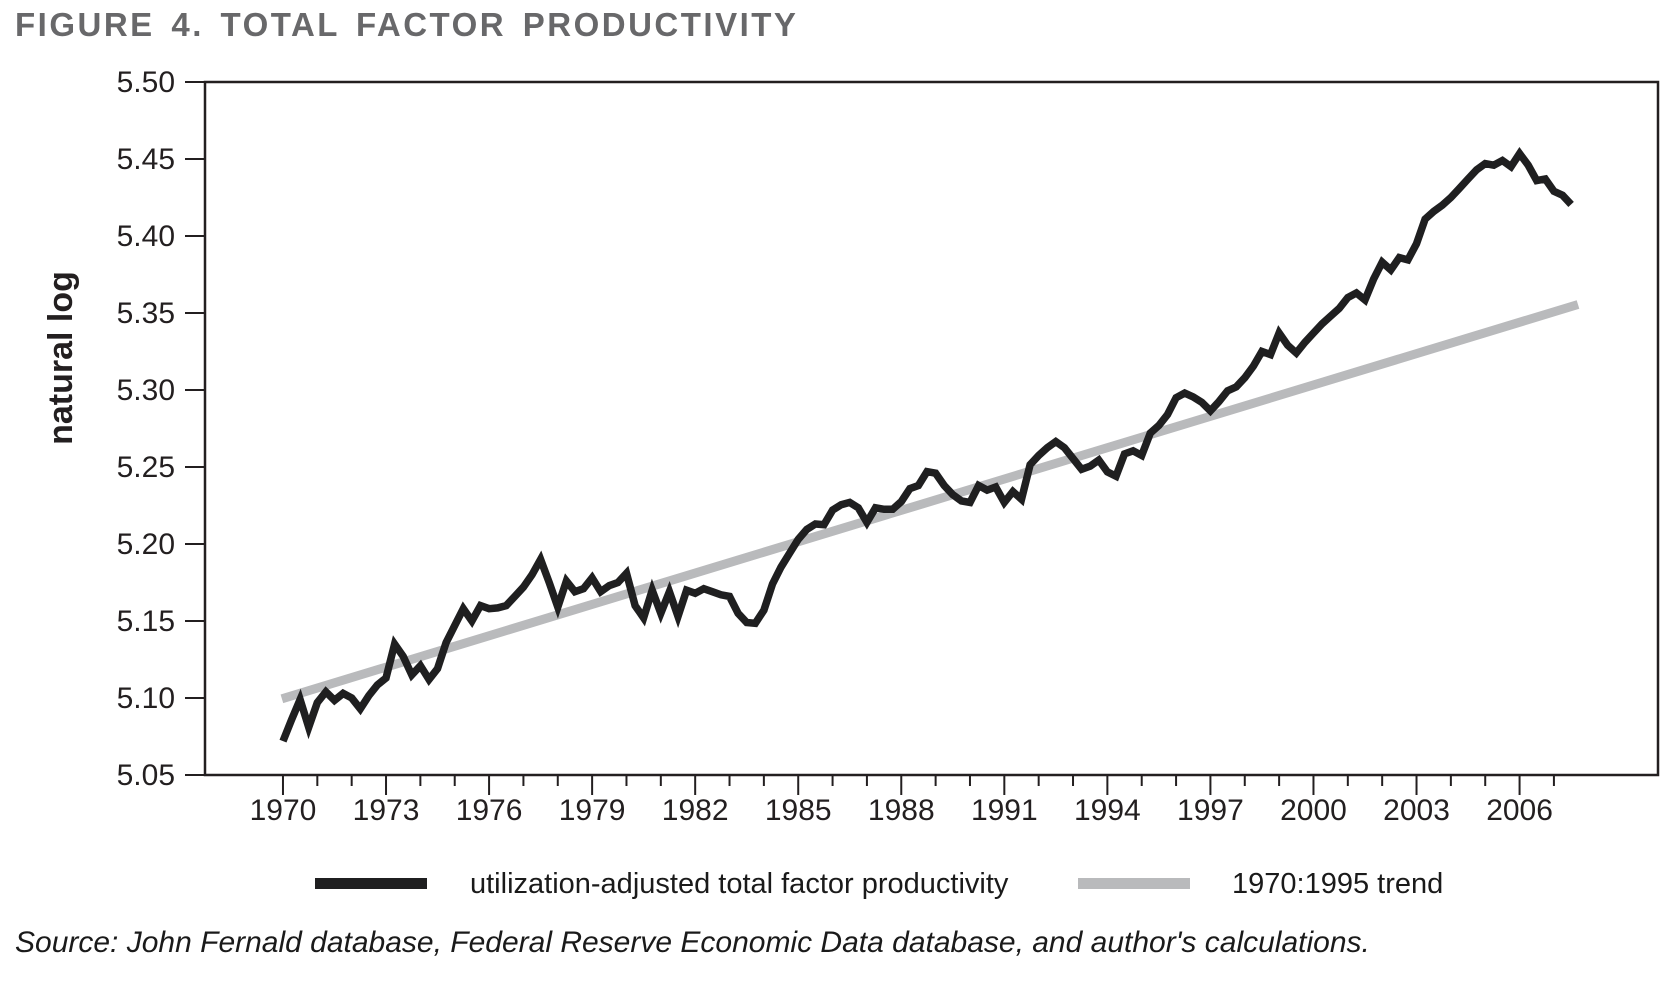  What do you see at coordinates (489, 810) in the screenshot?
I see `x-tick-label: 1976` at bounding box center [489, 810].